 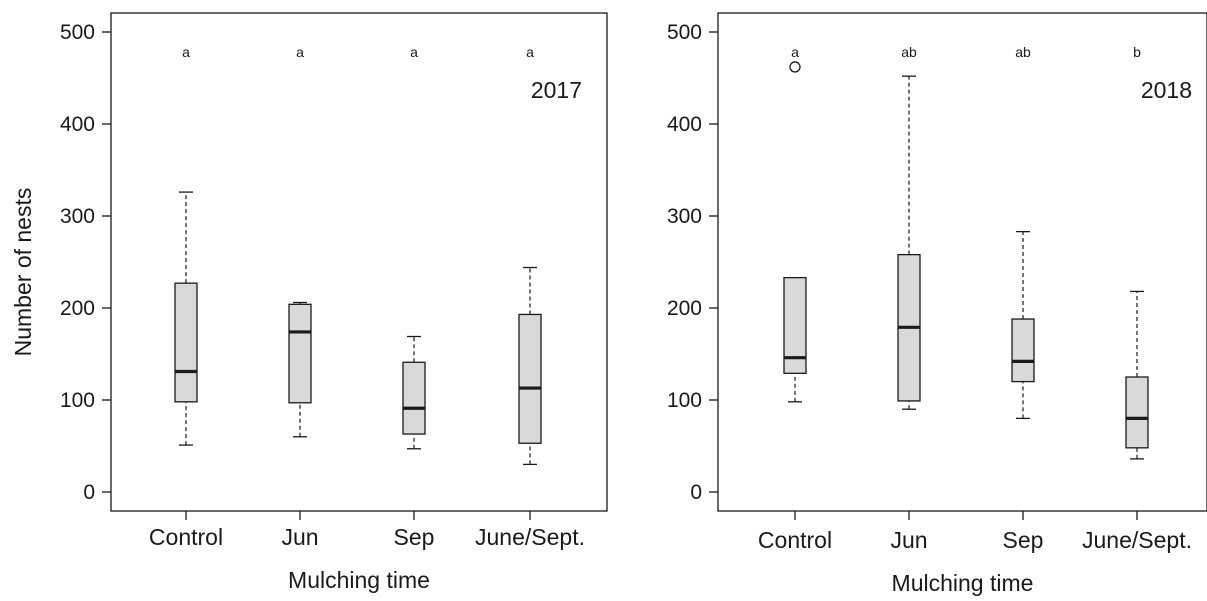 I want to click on significance-letter: b, so click(x=1137, y=52).